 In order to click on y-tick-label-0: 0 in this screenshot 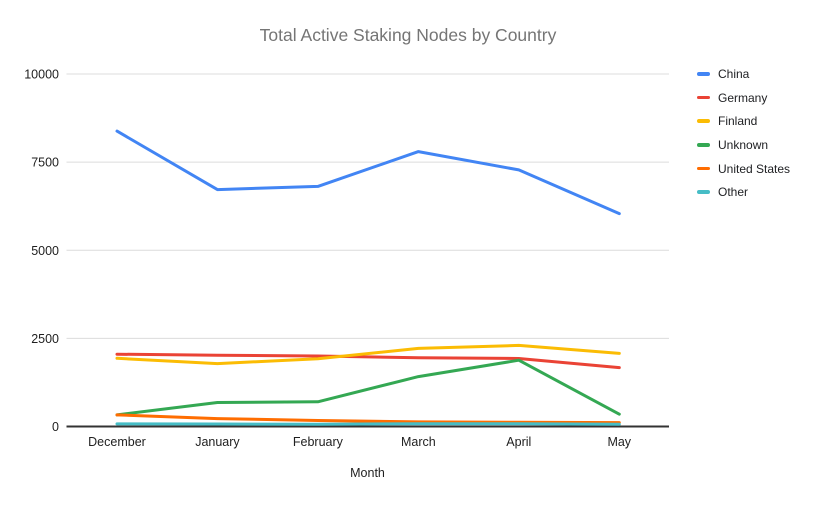, I will do `click(55, 427)`.